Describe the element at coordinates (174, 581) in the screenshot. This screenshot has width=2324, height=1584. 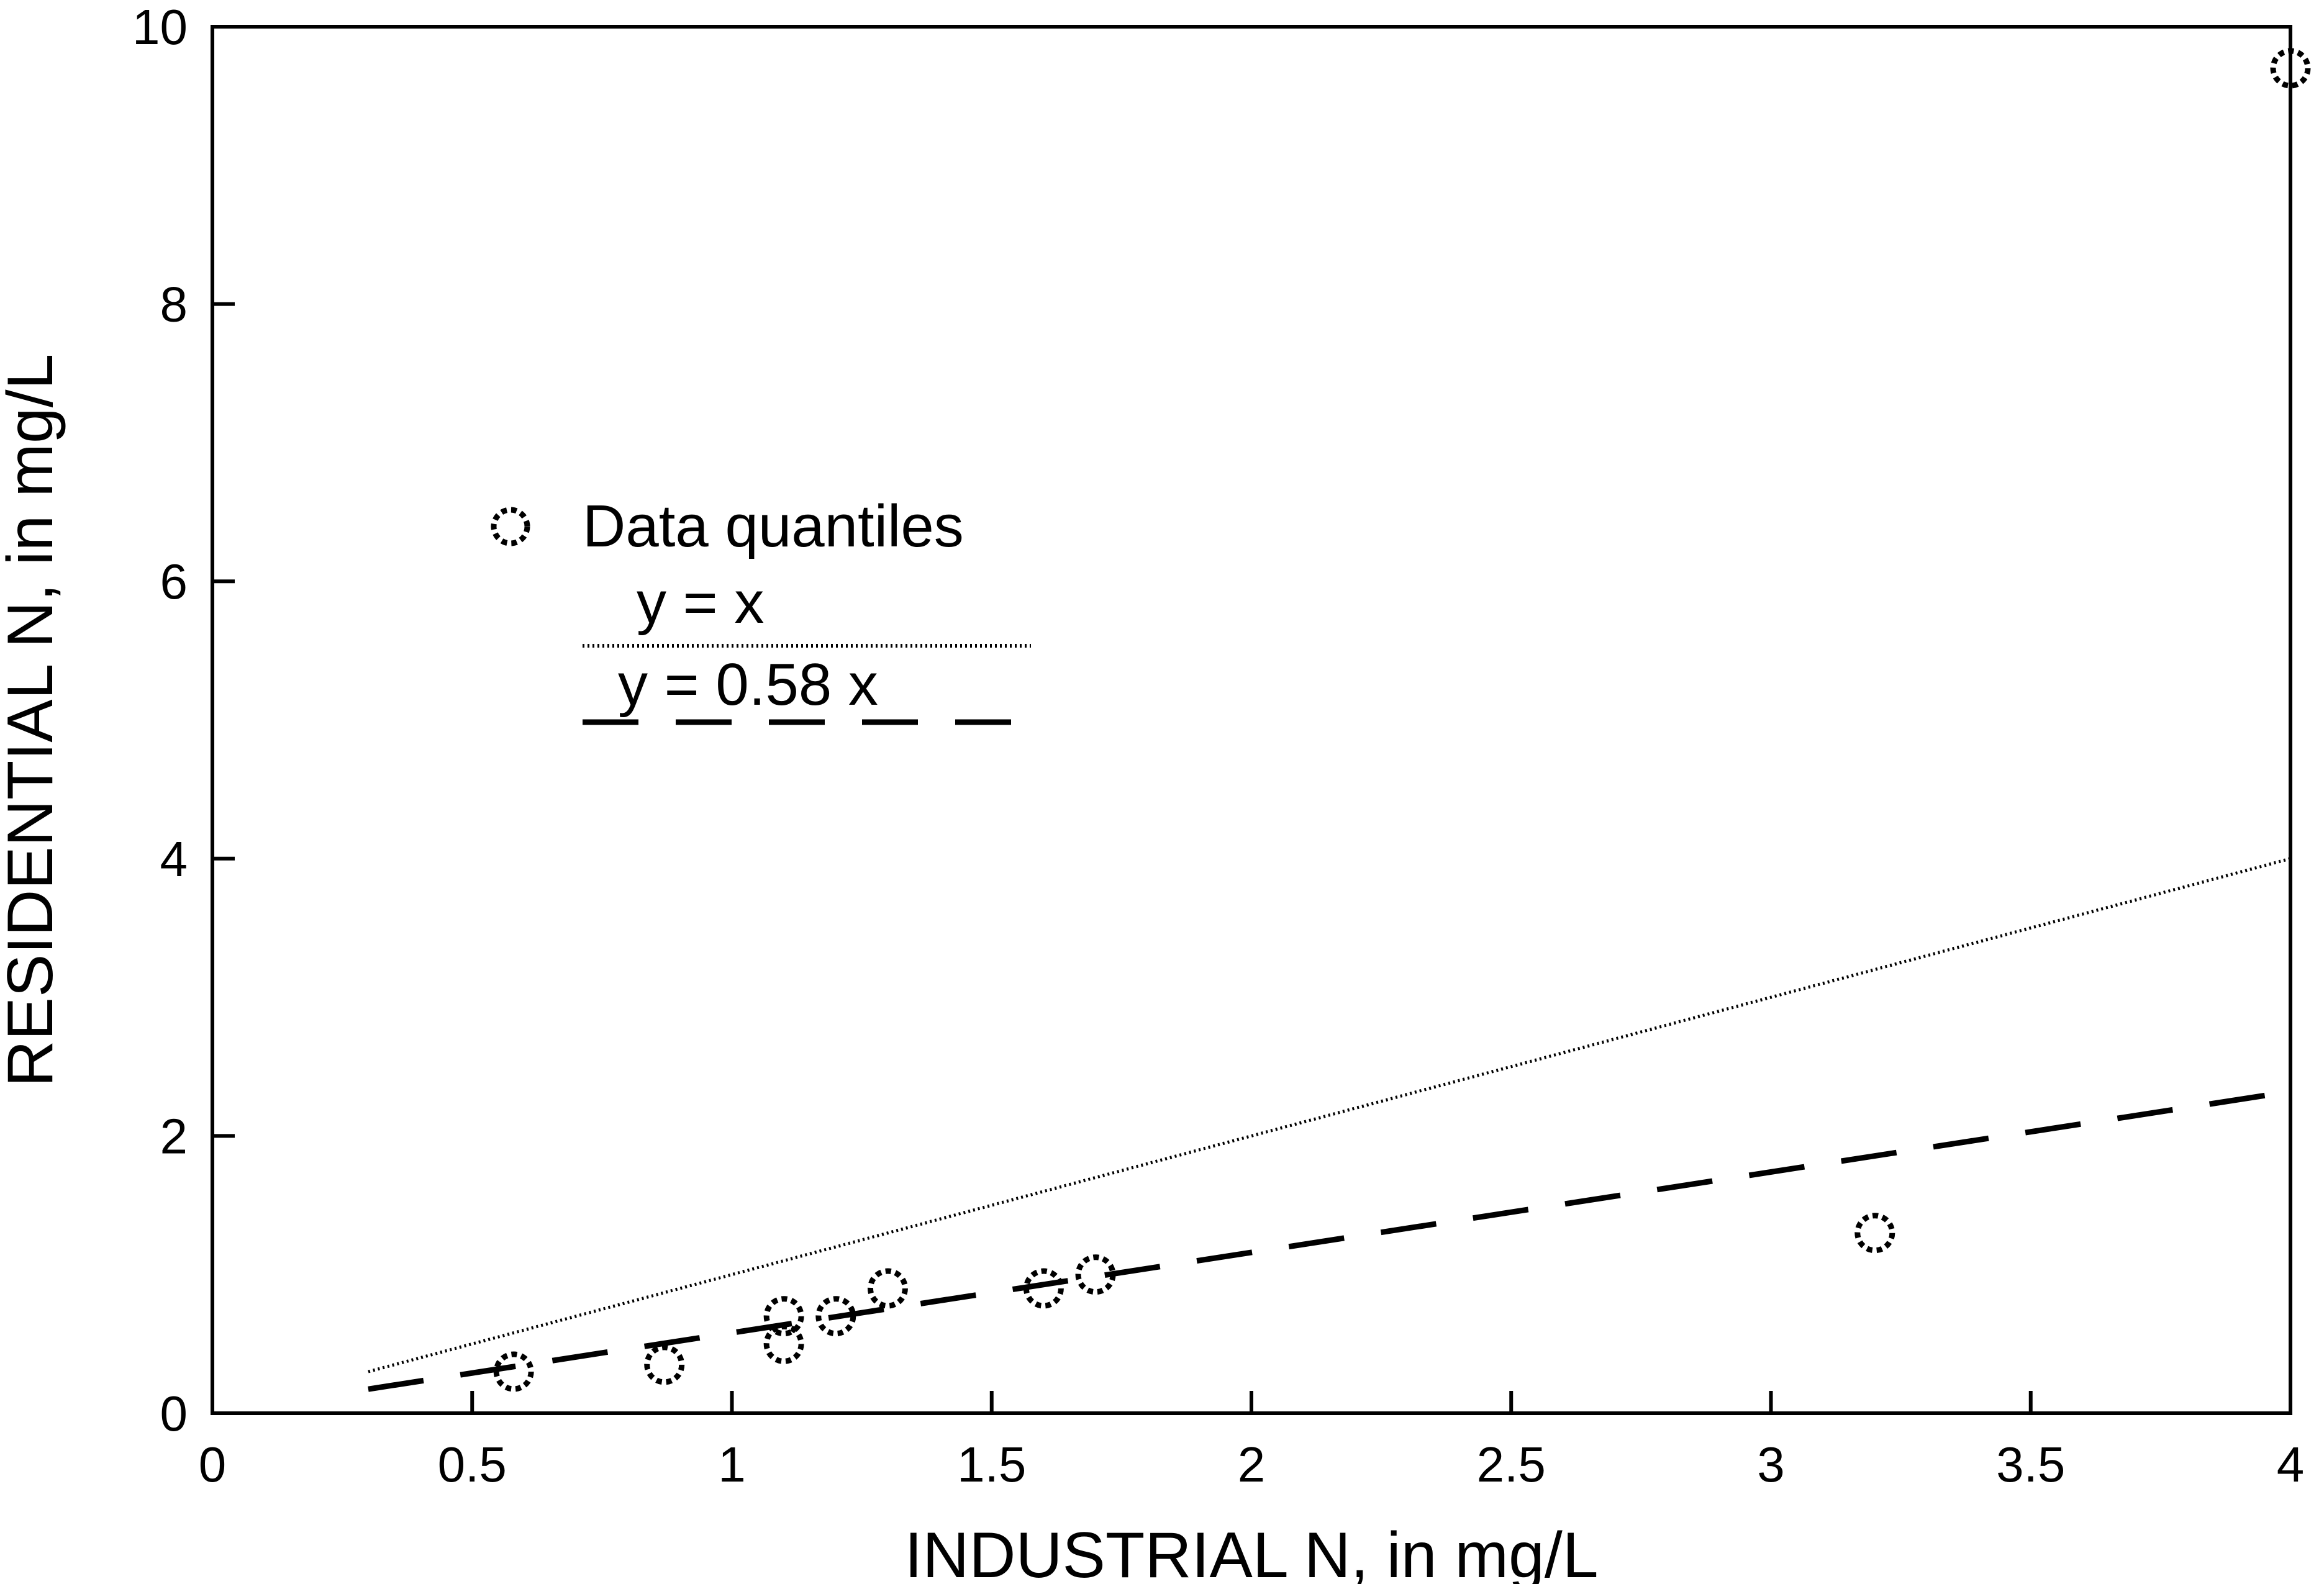
I see `y-tick-label: 6` at that location.